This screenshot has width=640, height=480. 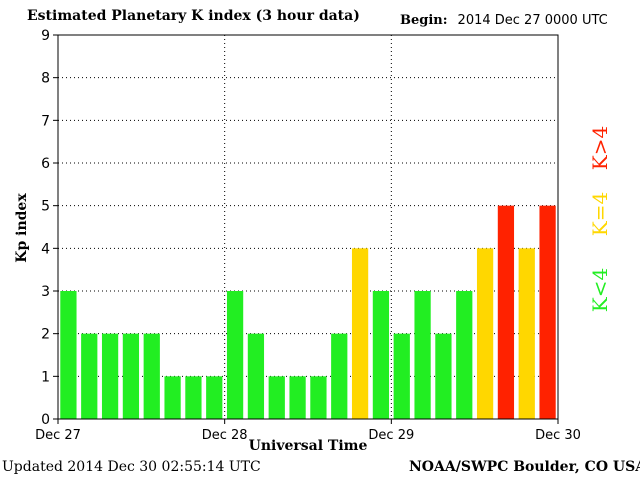 I want to click on begin-label: Begin:, so click(x=424, y=20).